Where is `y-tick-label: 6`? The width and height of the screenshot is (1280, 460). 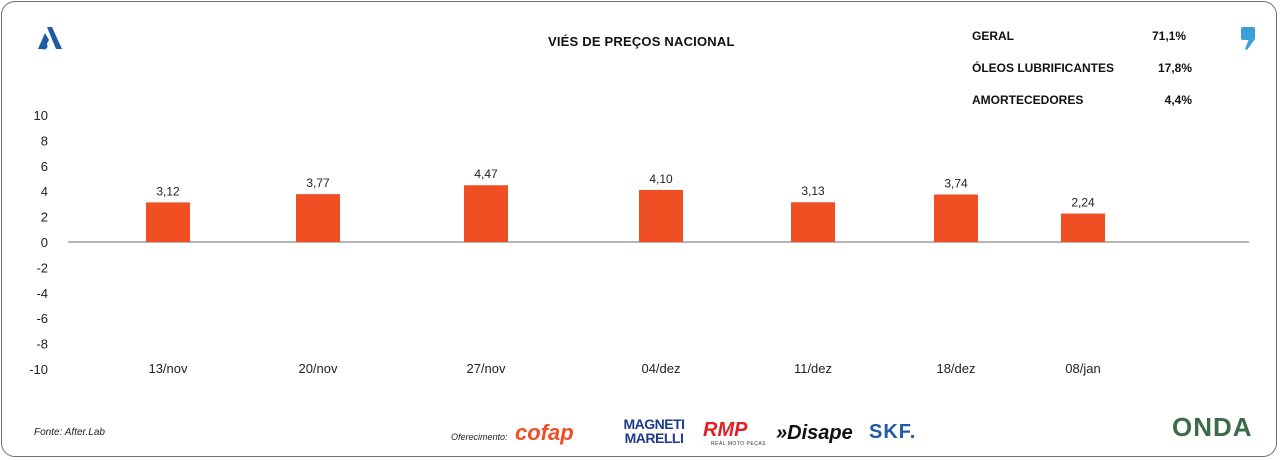 y-tick-label: 6 is located at coordinates (44, 166).